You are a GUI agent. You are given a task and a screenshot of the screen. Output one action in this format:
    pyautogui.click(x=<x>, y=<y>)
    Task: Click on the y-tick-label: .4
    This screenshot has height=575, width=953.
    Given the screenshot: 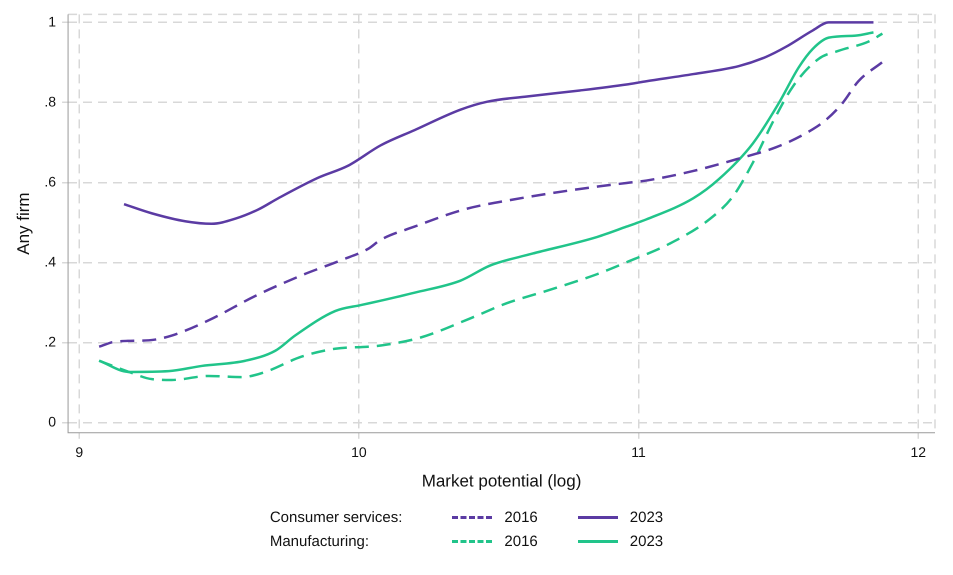 What is the action you would take?
    pyautogui.click(x=50, y=261)
    